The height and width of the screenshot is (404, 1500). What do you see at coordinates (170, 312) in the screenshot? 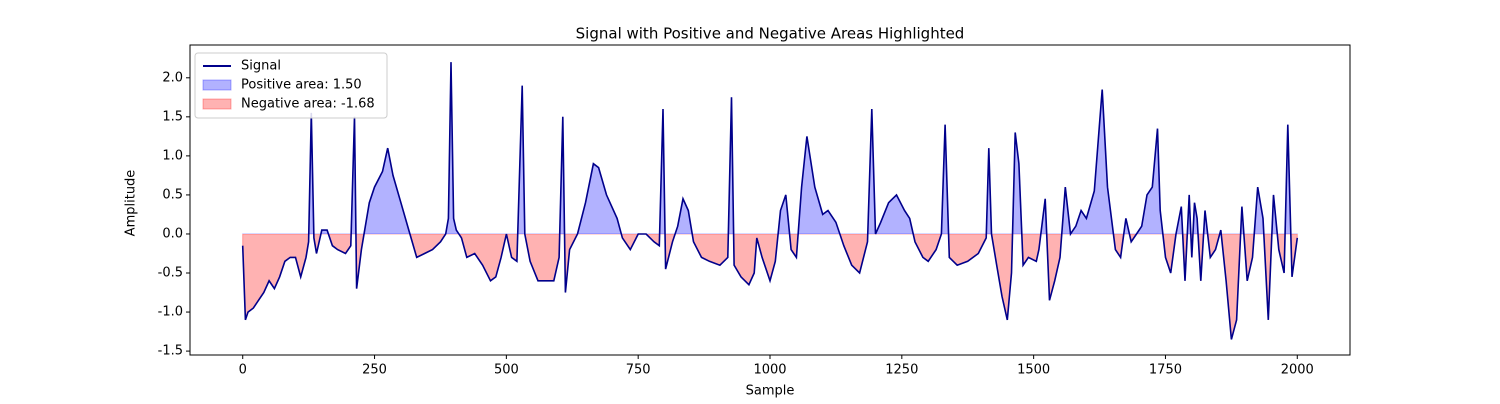
I see `y-tick-label: -1.0` at bounding box center [170, 312].